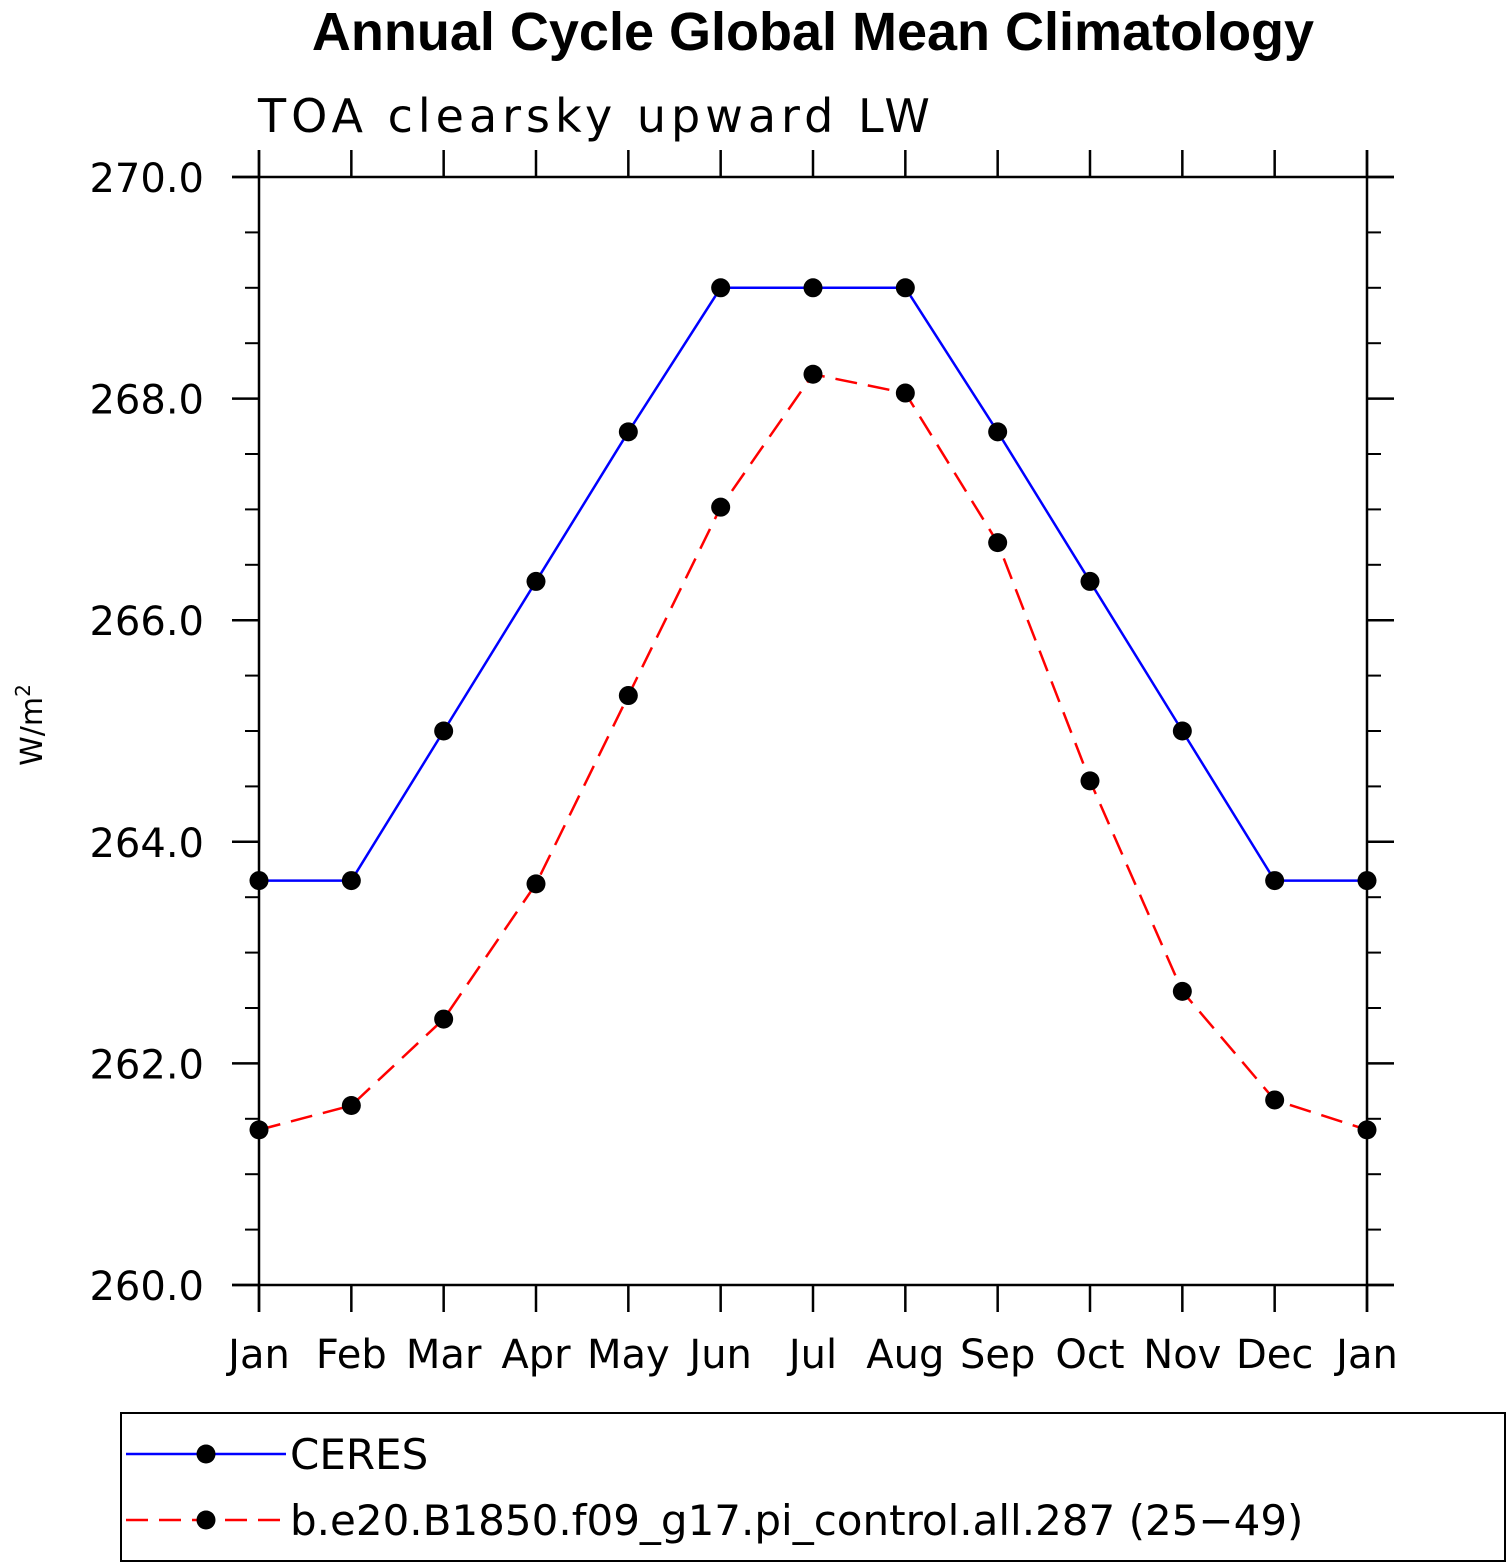 The image size is (1512, 1567). I want to click on chart-title: Annual Cycle Global Mean Climatology, so click(813, 32).